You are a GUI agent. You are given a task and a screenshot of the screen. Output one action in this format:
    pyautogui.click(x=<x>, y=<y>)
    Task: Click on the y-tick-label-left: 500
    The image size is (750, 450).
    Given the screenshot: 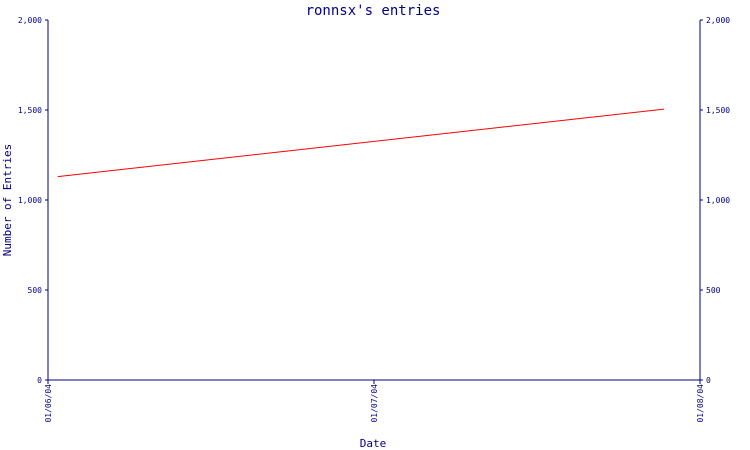 What is the action you would take?
    pyautogui.click(x=35, y=290)
    